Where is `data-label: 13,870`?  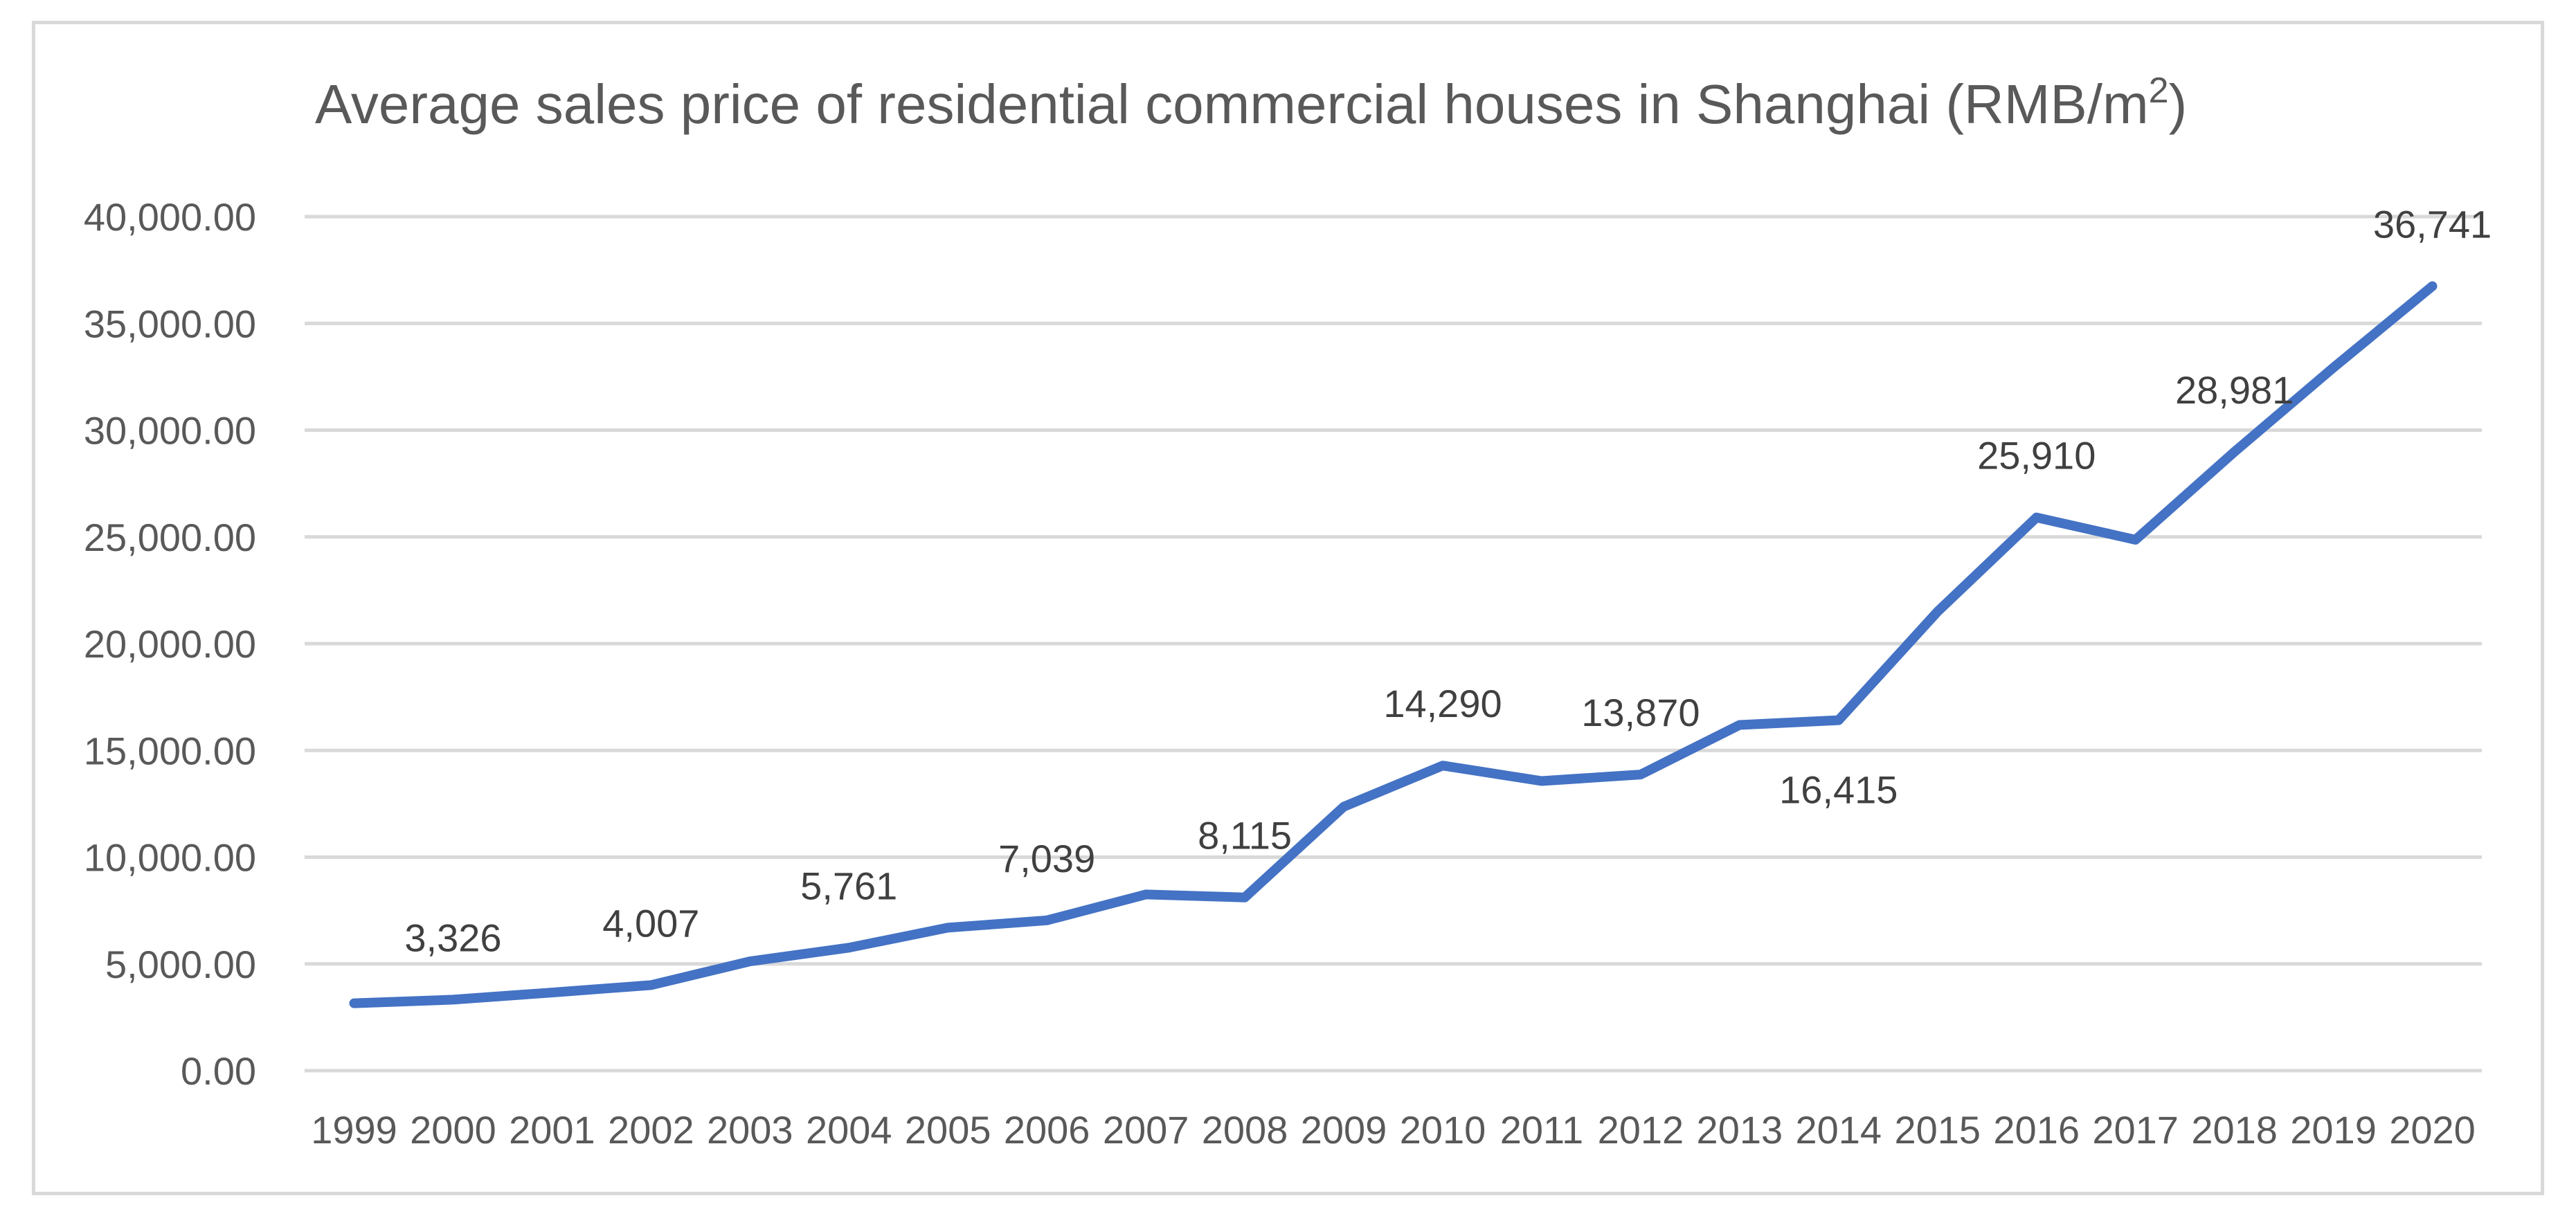 data-label: 13,870 is located at coordinates (1640, 712).